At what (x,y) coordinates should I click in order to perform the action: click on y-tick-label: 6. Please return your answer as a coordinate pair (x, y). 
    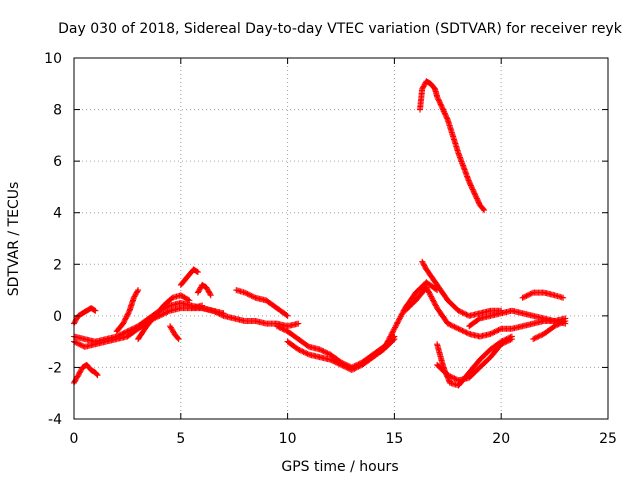
    Looking at the image, I should click on (57, 162).